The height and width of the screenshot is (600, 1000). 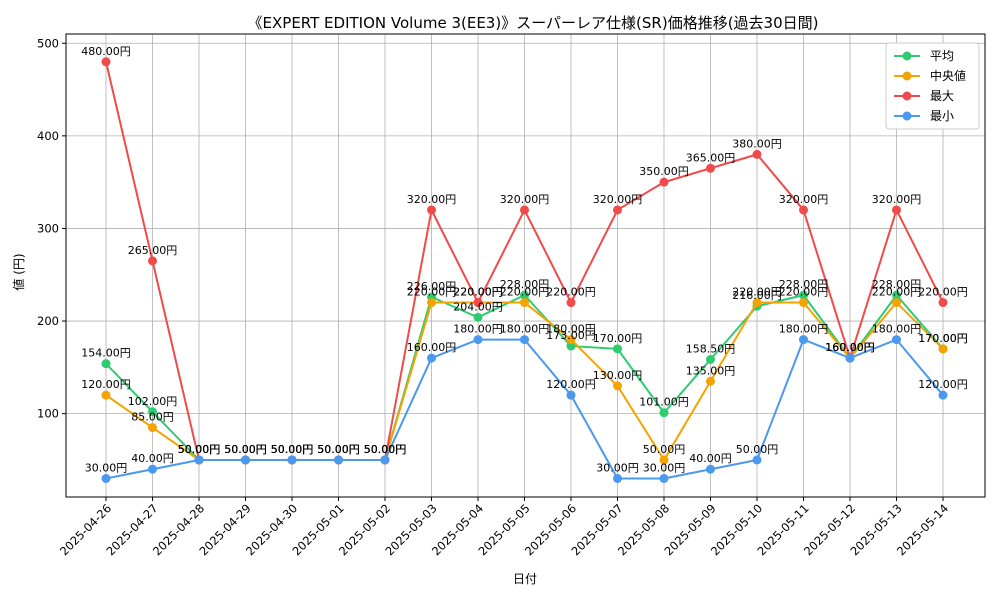 What do you see at coordinates (152, 417) in the screenshot?
I see `data-label: 85.00円` at bounding box center [152, 417].